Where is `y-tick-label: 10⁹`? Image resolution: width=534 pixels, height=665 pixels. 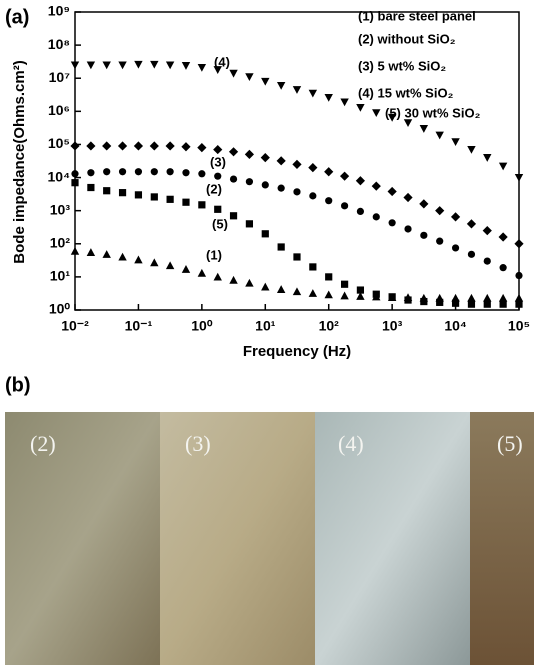 y-tick-label: 10⁹ is located at coordinates (59, 11).